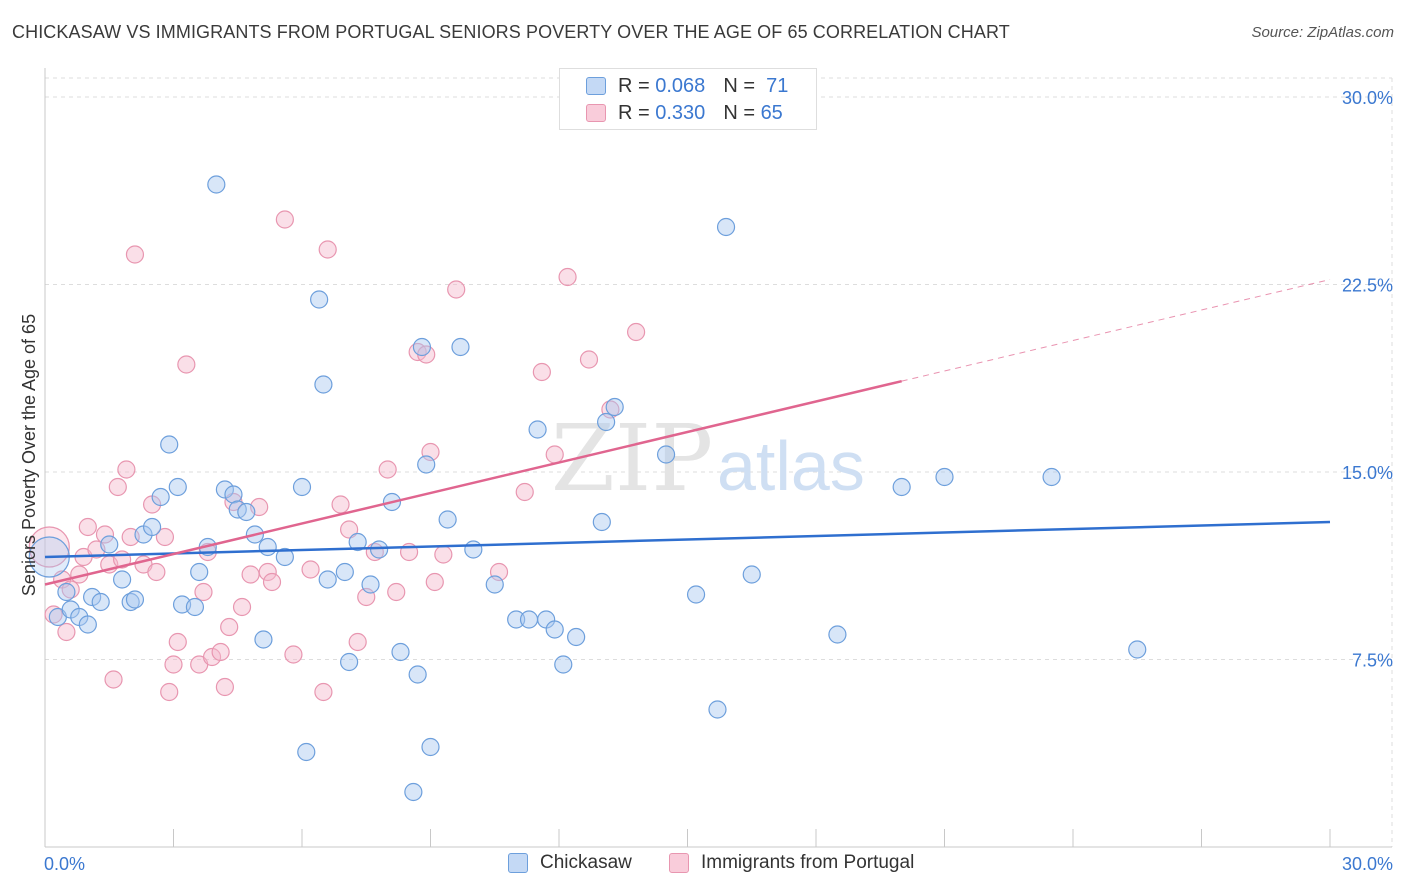 The image size is (1406, 892). What do you see at coordinates (680, 112) in the screenshot?
I see `r-value: 0.330` at bounding box center [680, 112].